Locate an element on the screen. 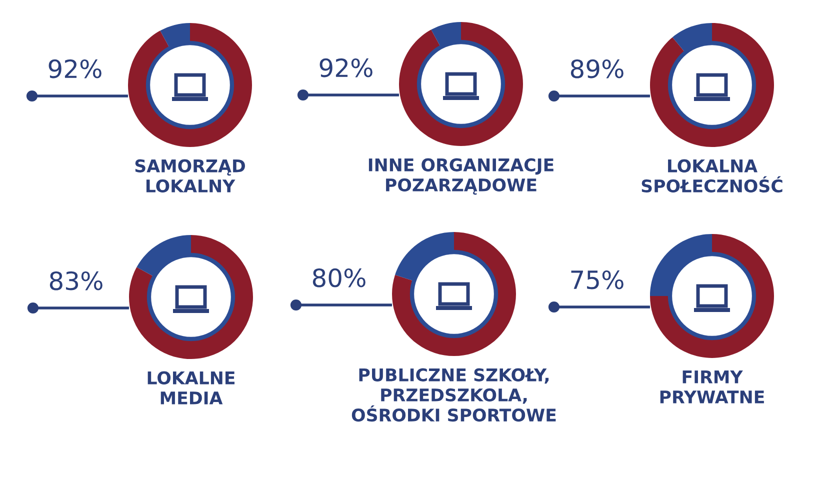 The height and width of the screenshot is (480, 835). data-label: 89% is located at coordinates (597, 68).